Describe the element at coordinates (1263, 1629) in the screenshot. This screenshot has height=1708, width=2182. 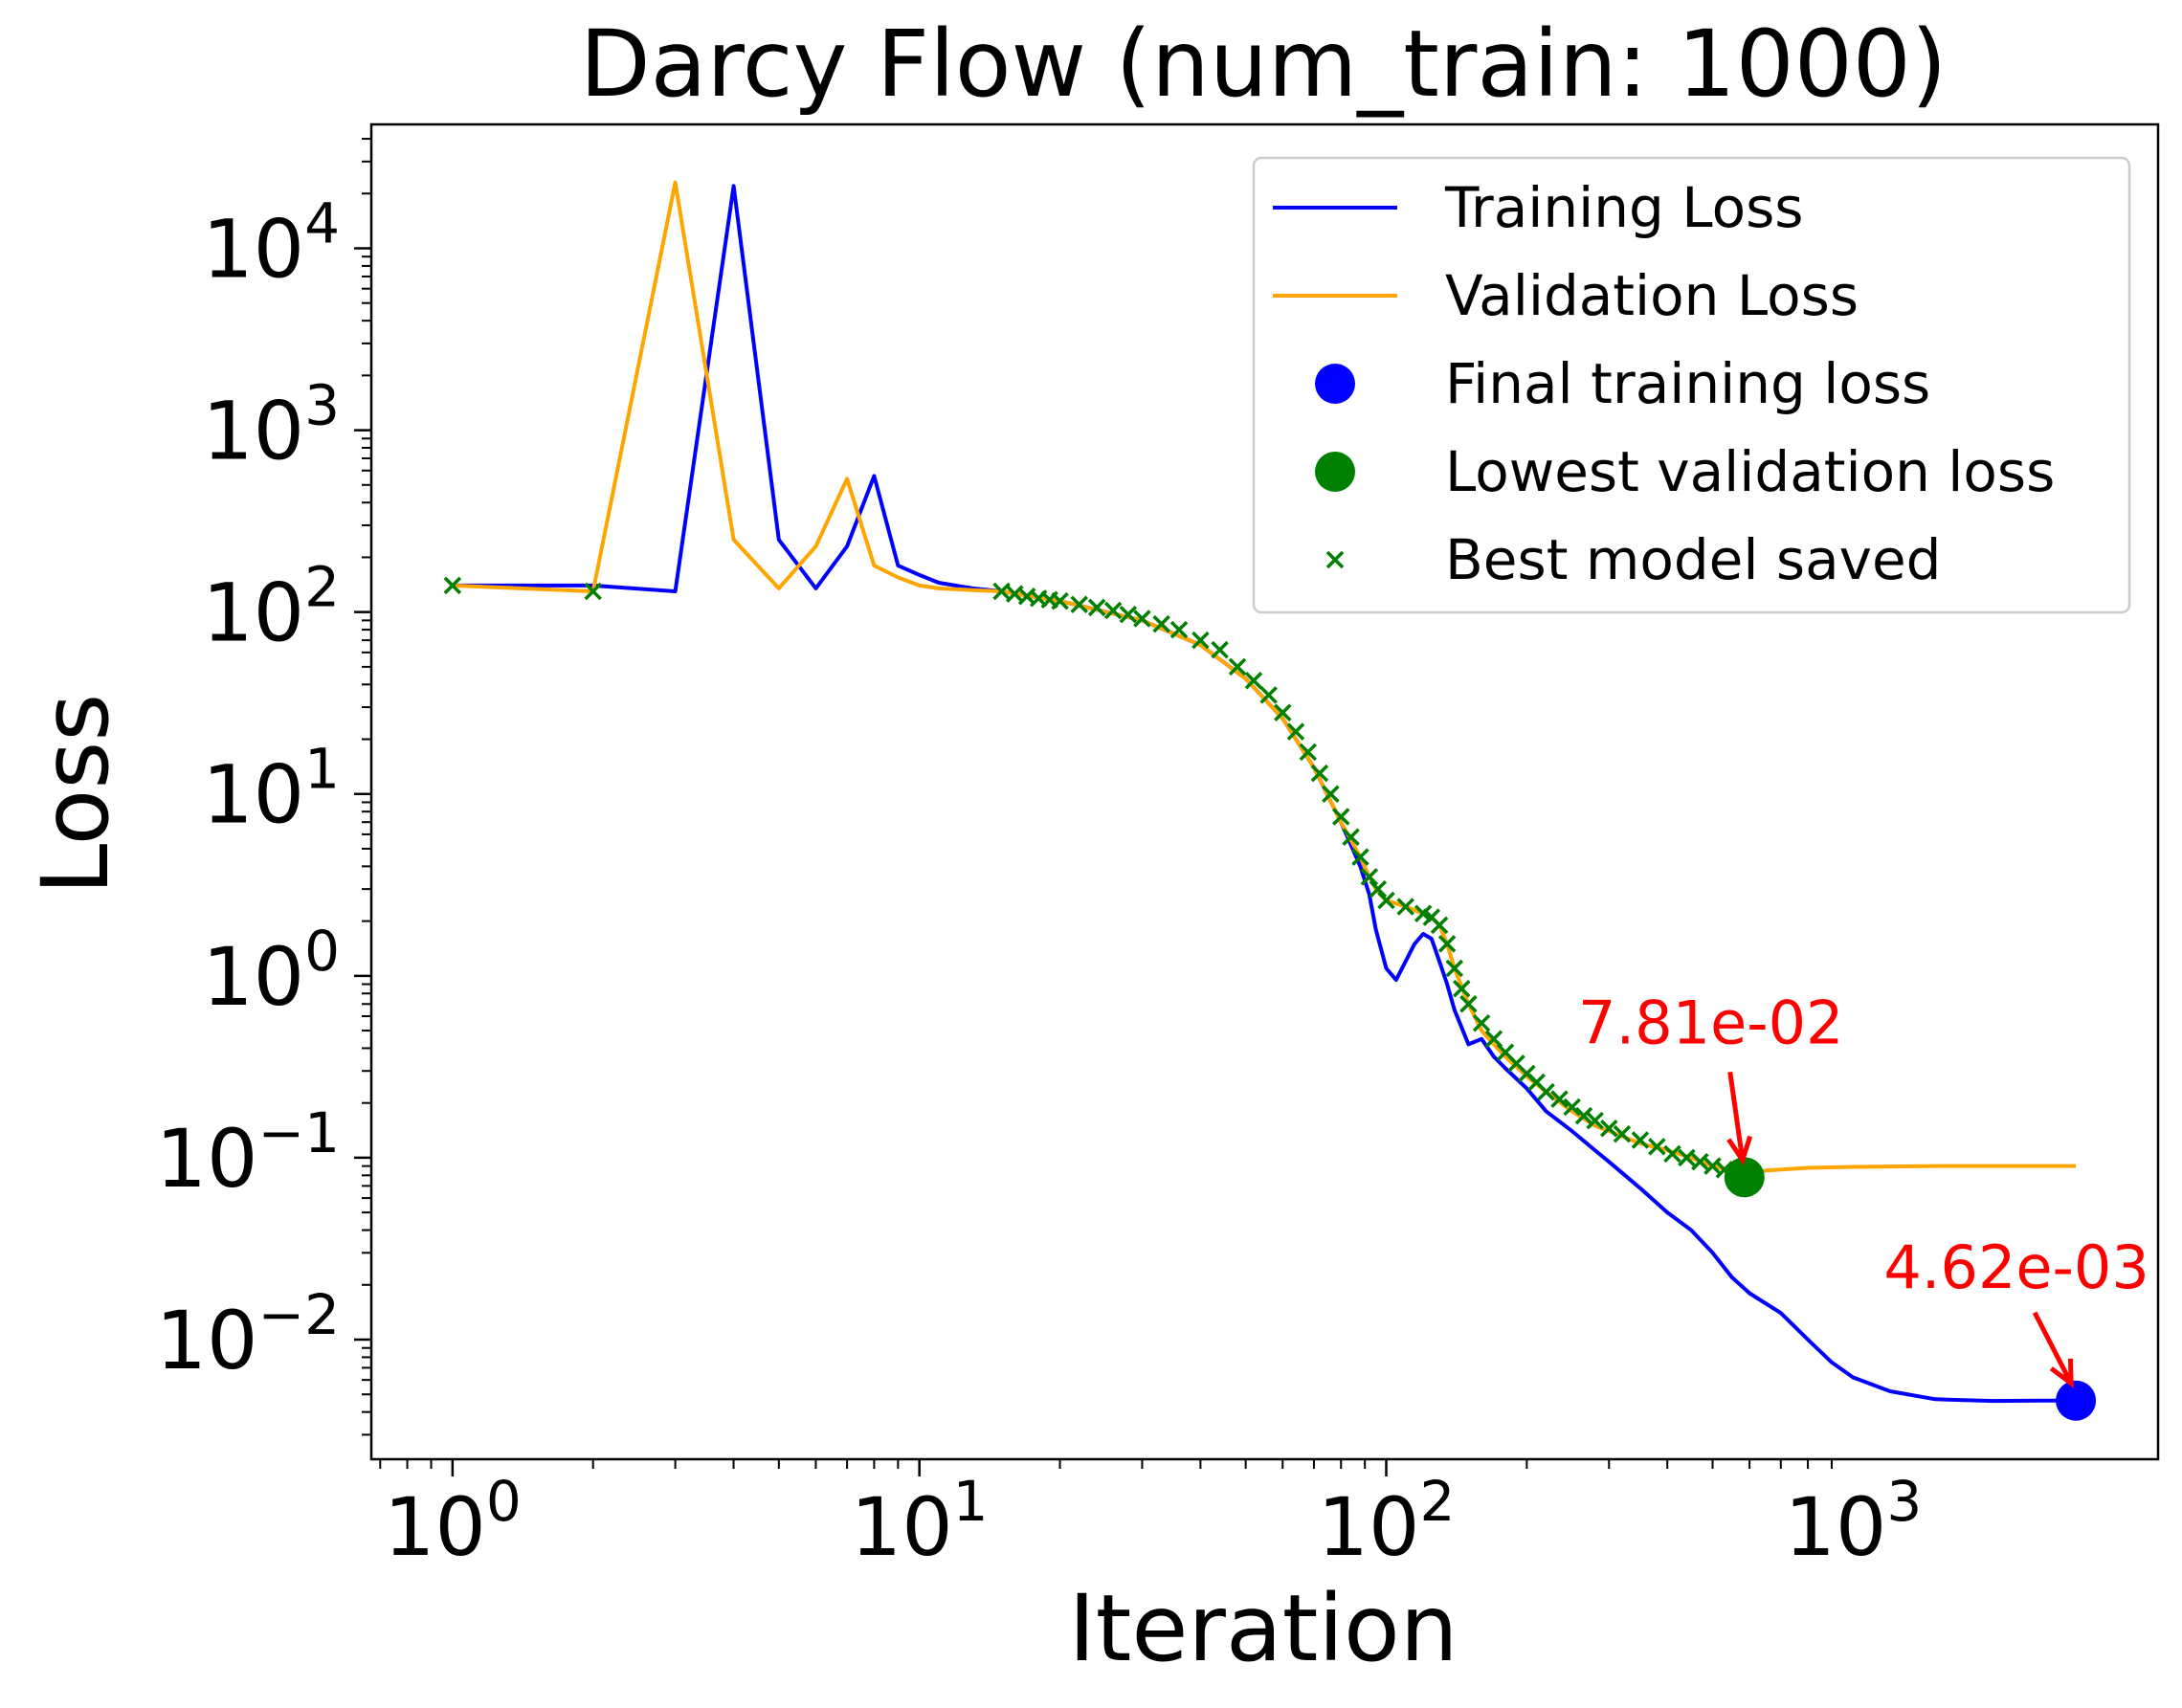
I see `x-axis-label: Iteration` at that location.